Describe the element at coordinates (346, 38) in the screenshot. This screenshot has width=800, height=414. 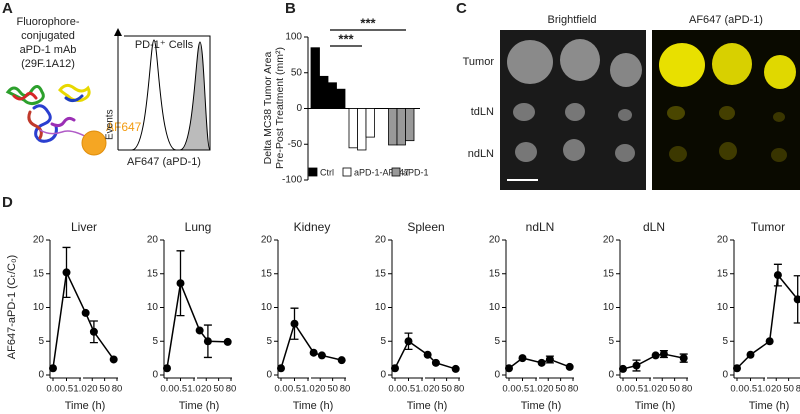
I see `significance-label: ***` at that location.